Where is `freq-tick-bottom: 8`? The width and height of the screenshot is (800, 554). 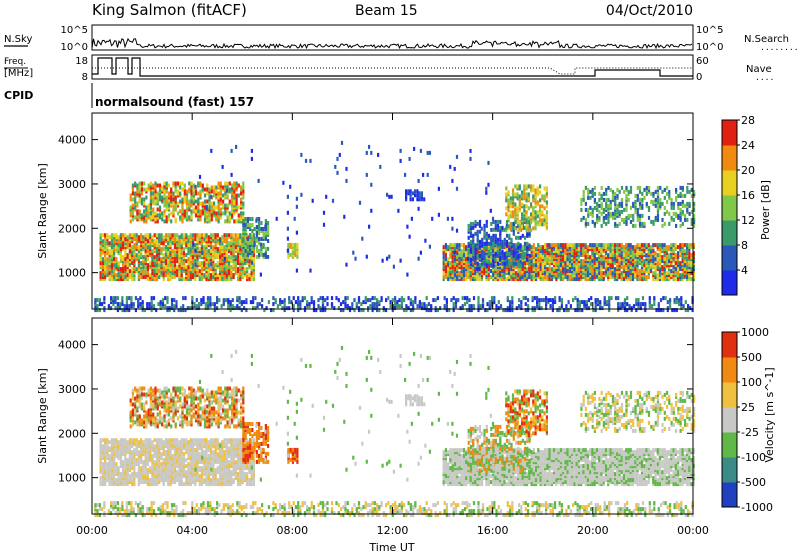
freq-tick-bottom: 8 is located at coordinates (85, 77).